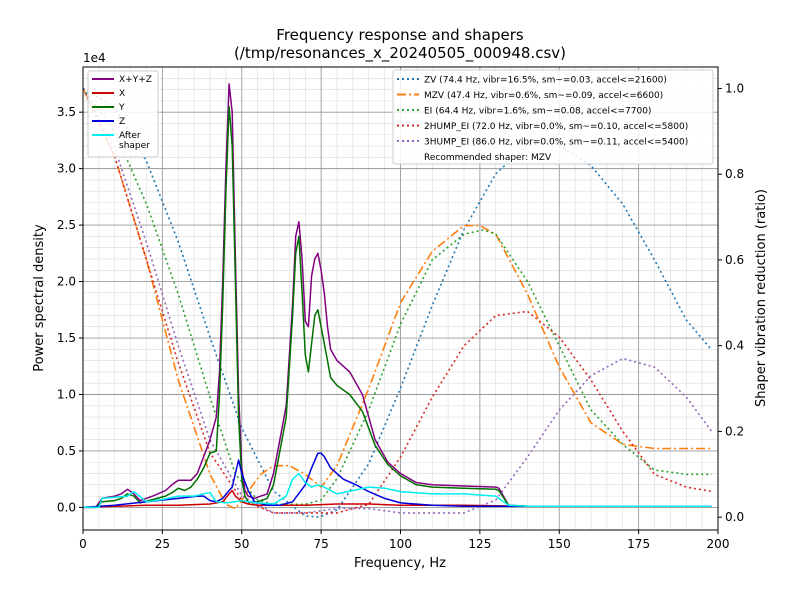 The image size is (800, 600). What do you see at coordinates (83, 544) in the screenshot?
I see `x-tick-label: 0` at bounding box center [83, 544].